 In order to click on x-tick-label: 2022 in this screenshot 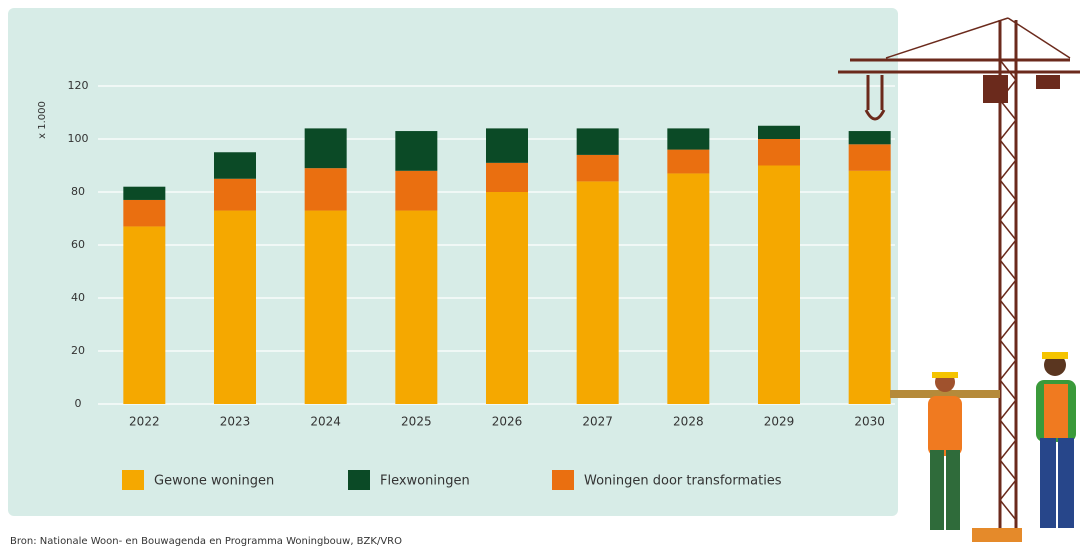, I will do `click(144, 422)`.